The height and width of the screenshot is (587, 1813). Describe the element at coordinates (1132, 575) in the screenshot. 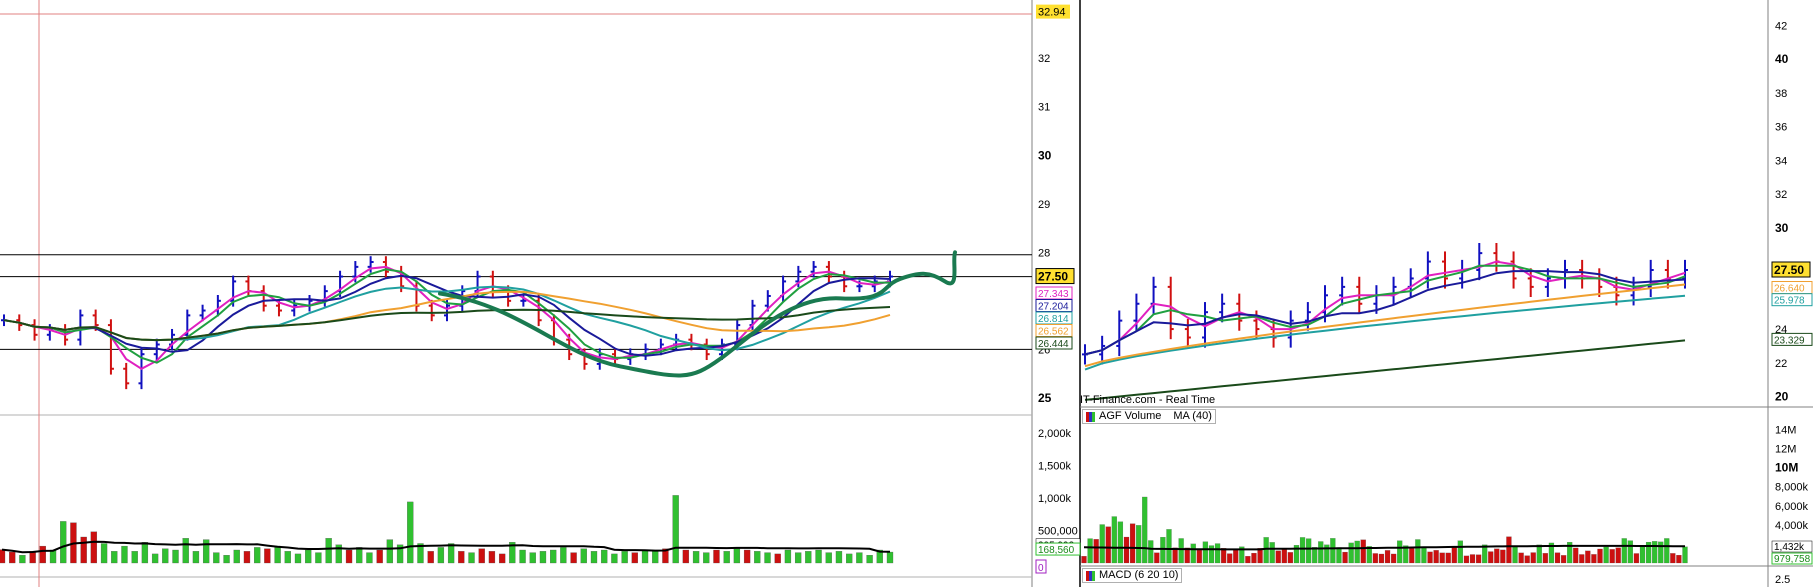

I see `macd-legend: MACD (6 20 10)` at that location.